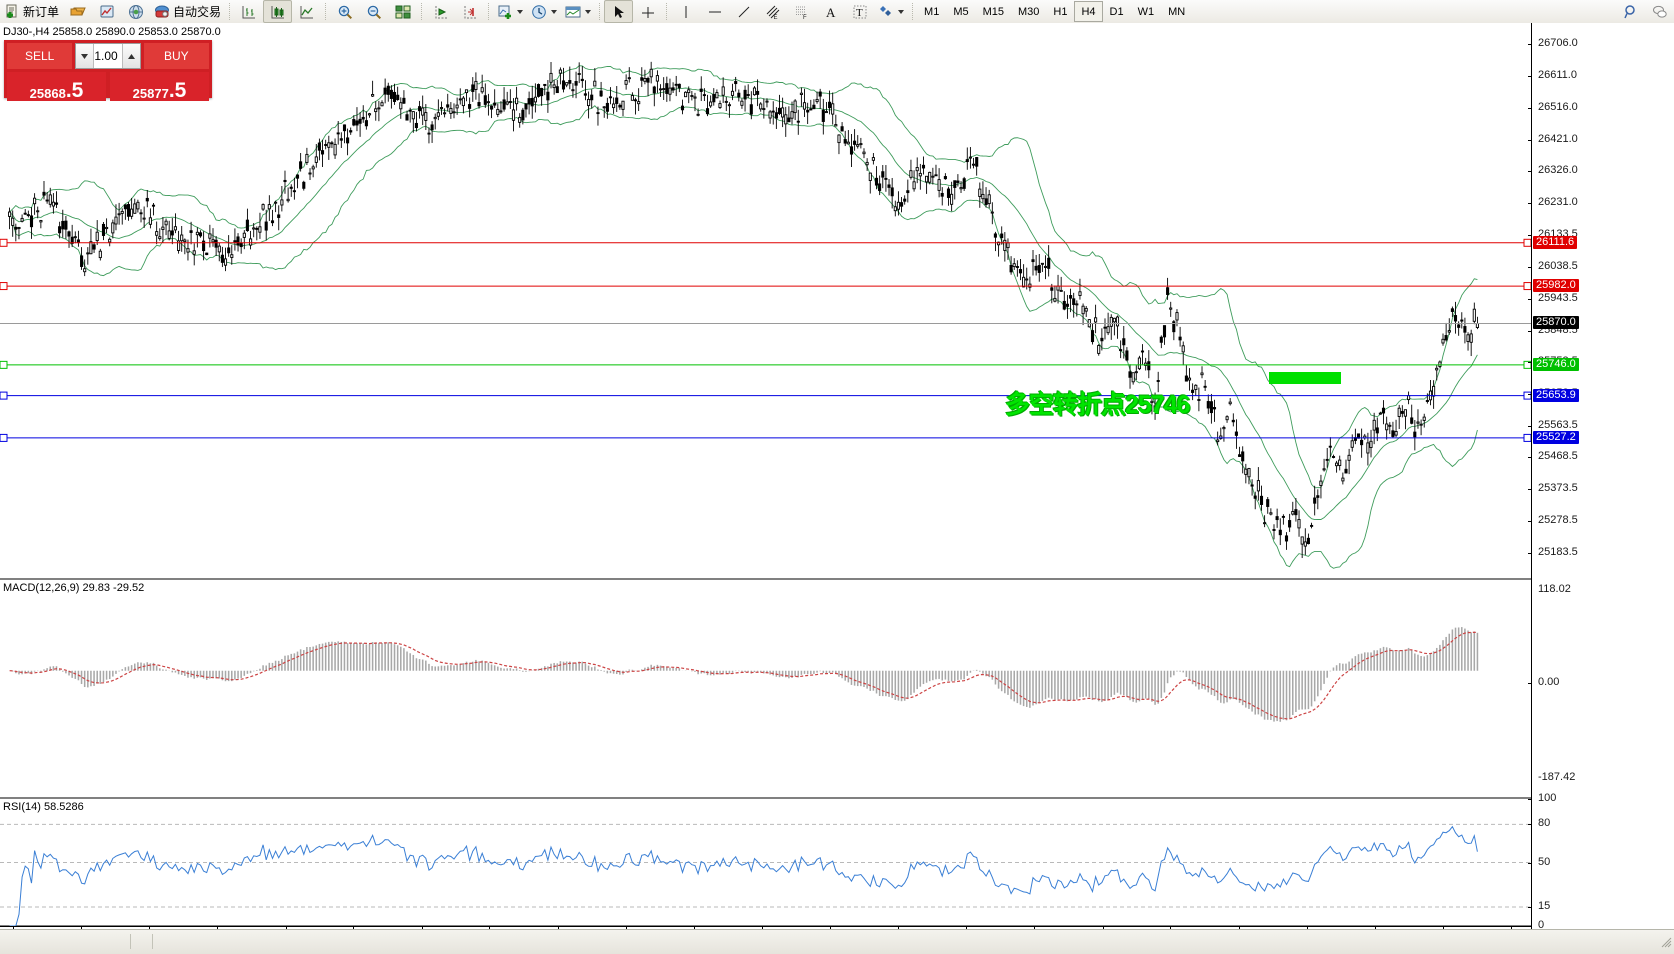 The height and width of the screenshot is (954, 1674). I want to click on resize-grip-icon, so click(1666, 942).